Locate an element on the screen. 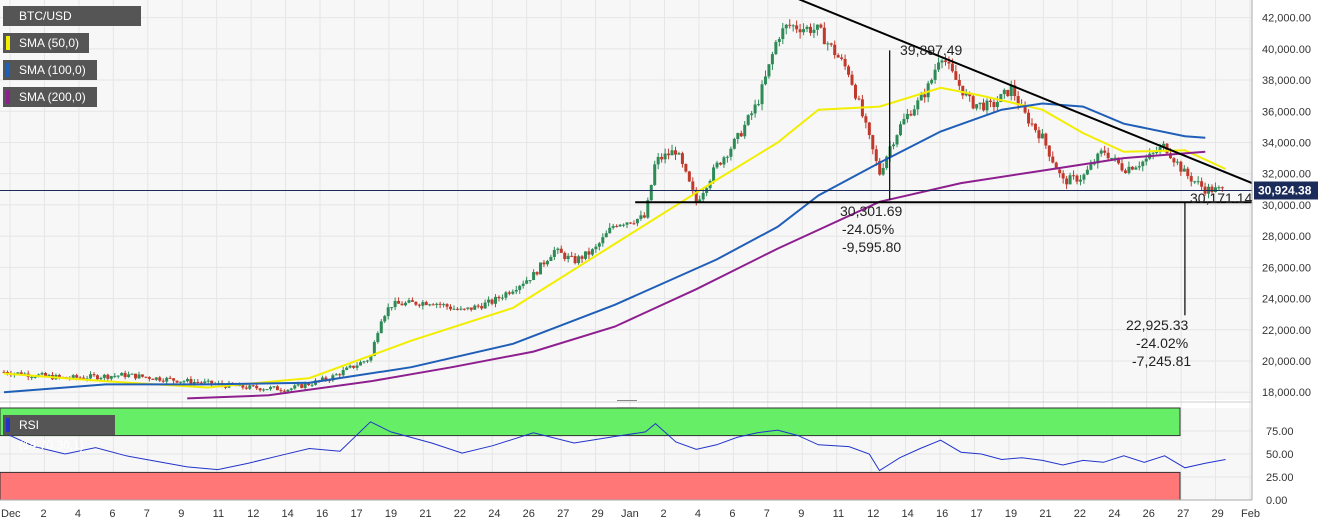  time-tick-label: 14 is located at coordinates (288, 514).